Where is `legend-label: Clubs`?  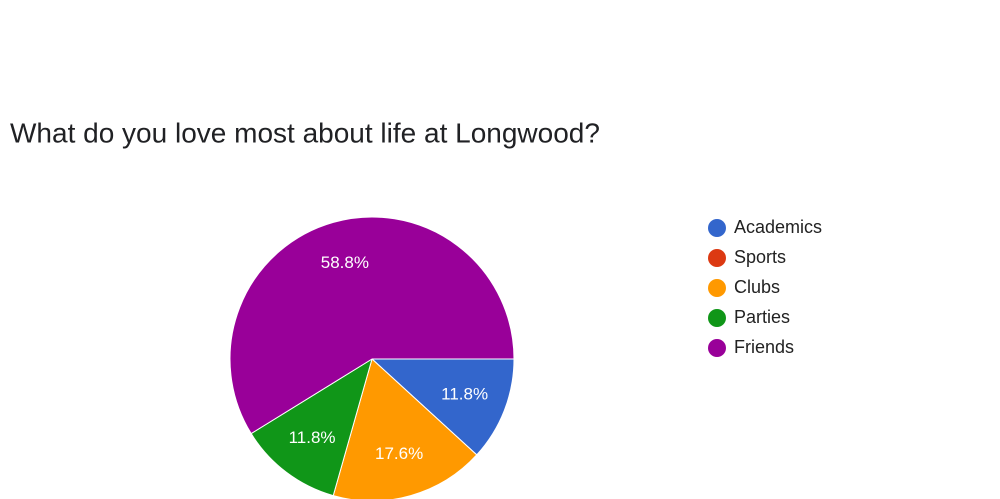 legend-label: Clubs is located at coordinates (757, 287).